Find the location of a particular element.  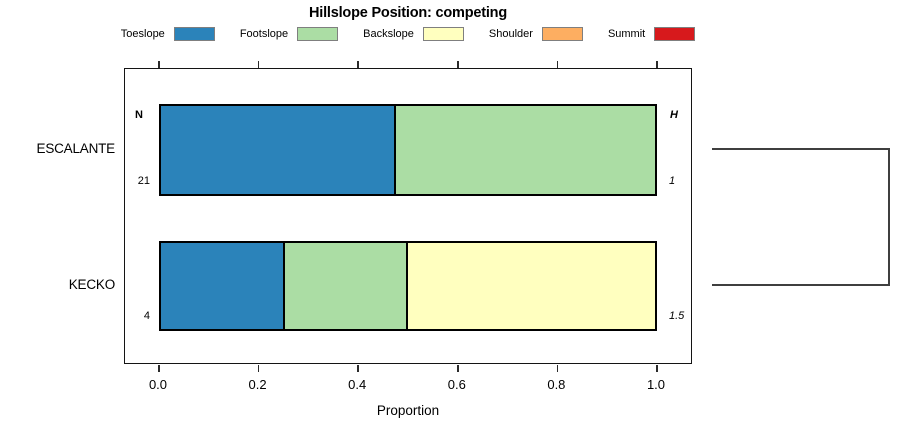

x-tick-label: 0.4 is located at coordinates (357, 384).